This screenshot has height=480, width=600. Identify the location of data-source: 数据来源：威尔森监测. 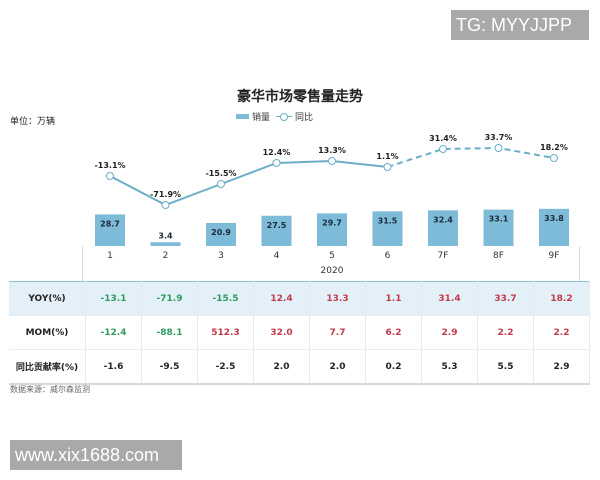
(50, 389).